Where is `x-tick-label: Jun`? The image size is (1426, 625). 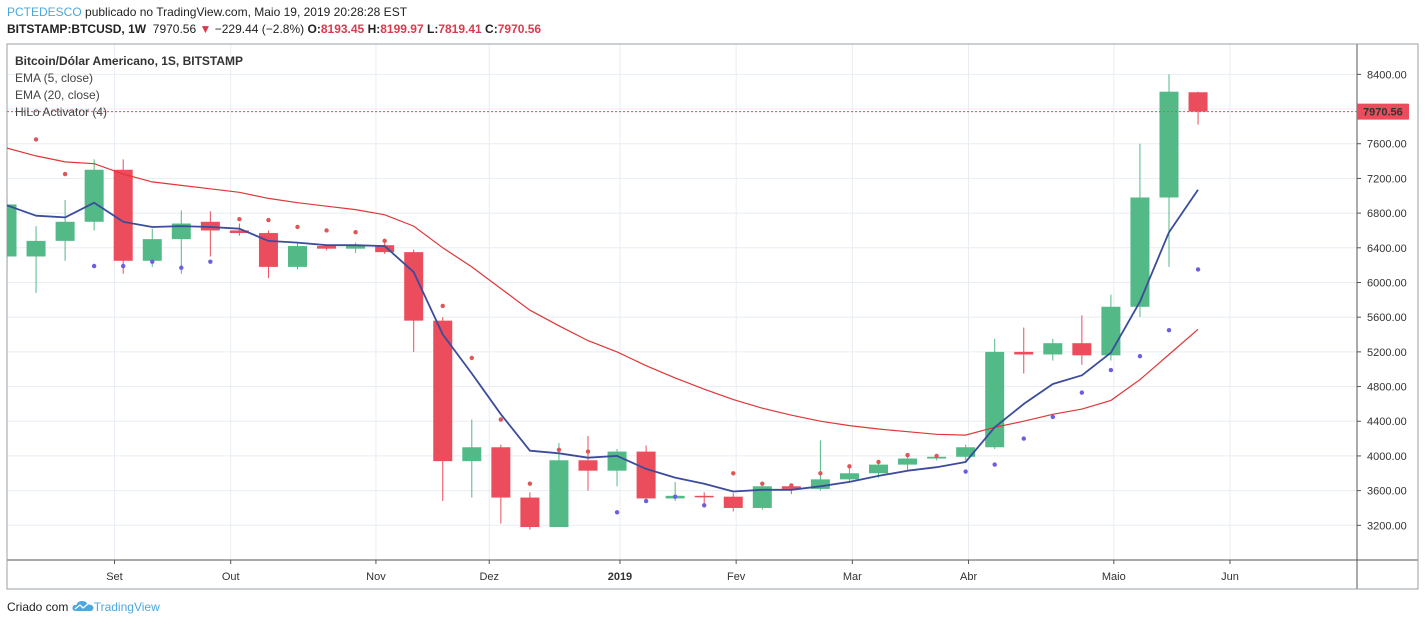 x-tick-label: Jun is located at coordinates (1230, 577).